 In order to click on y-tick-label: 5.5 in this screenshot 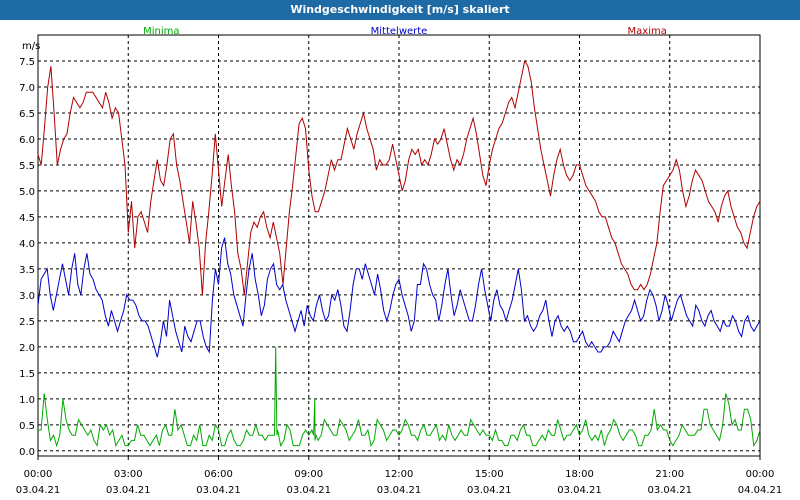, I will do `click(27, 166)`.